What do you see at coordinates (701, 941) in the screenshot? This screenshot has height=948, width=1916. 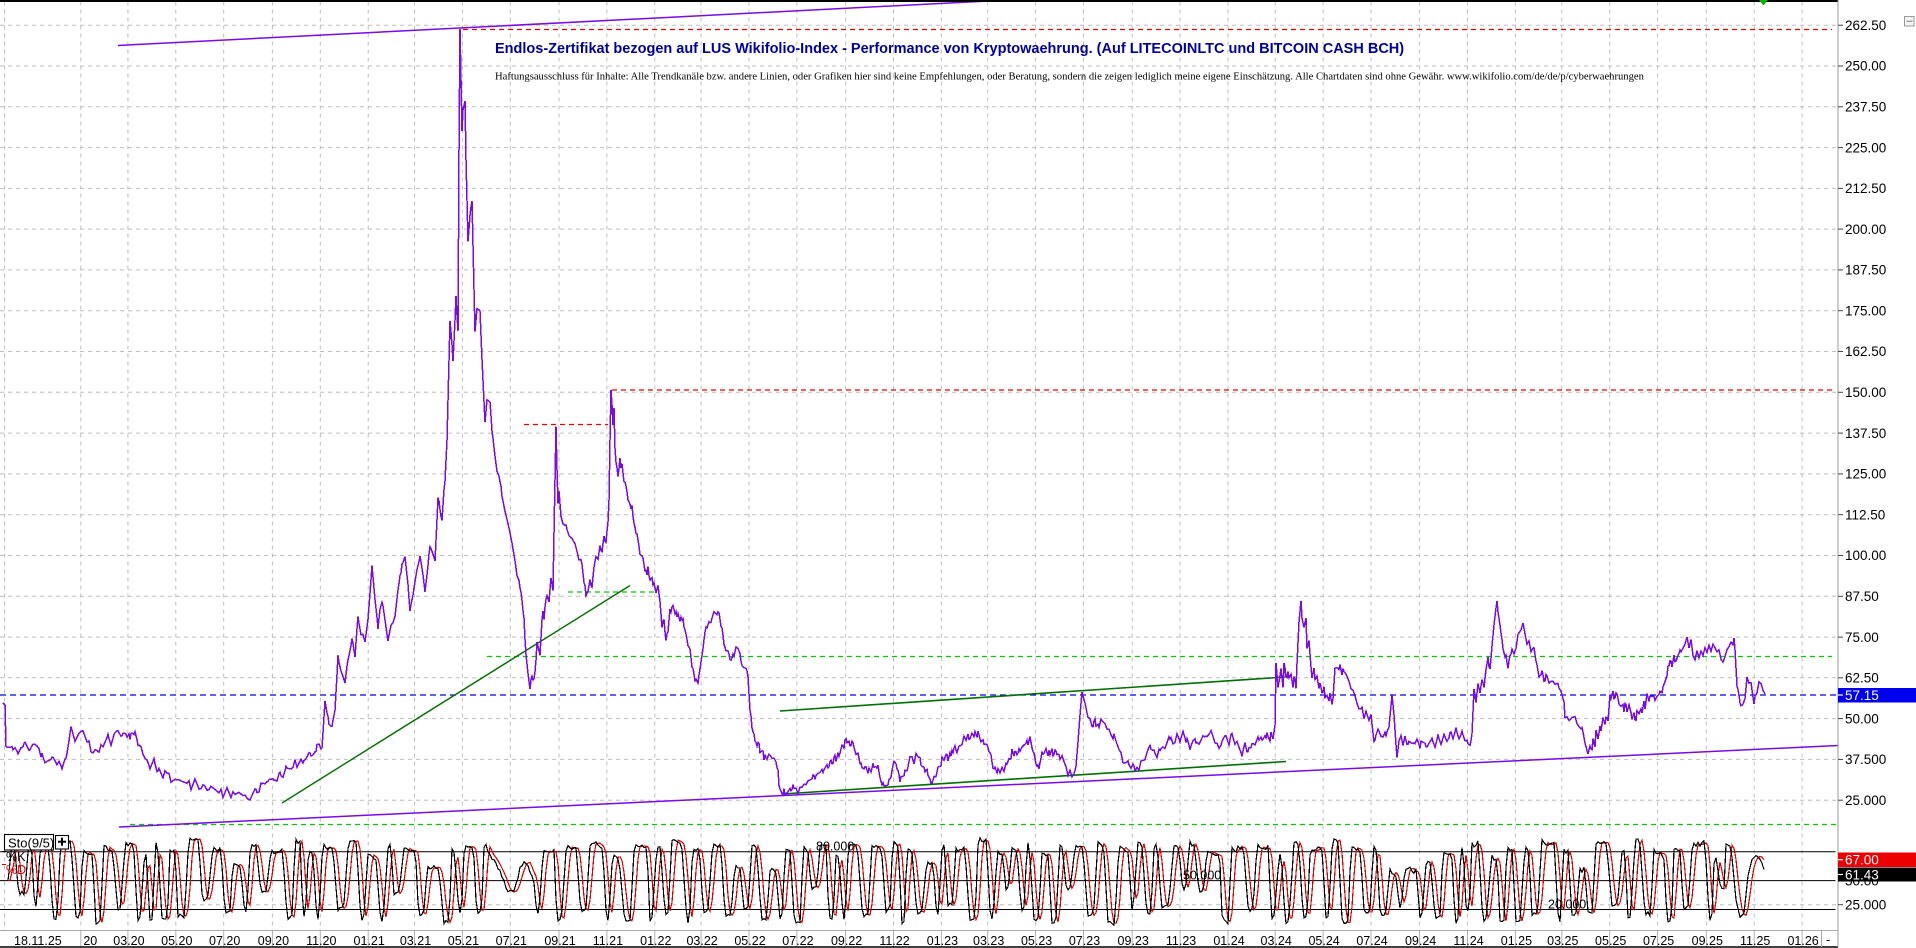 I see `svg-text: 03.22` at bounding box center [701, 941].